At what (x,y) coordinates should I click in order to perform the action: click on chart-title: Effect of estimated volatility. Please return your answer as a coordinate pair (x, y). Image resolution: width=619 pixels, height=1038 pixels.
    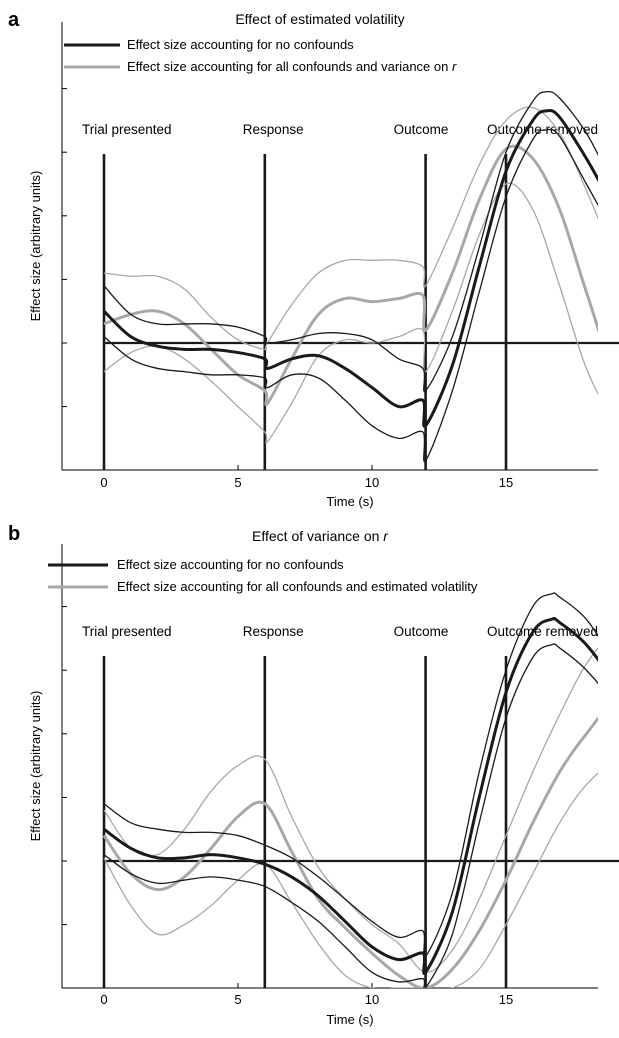
    Looking at the image, I should click on (319, 19).